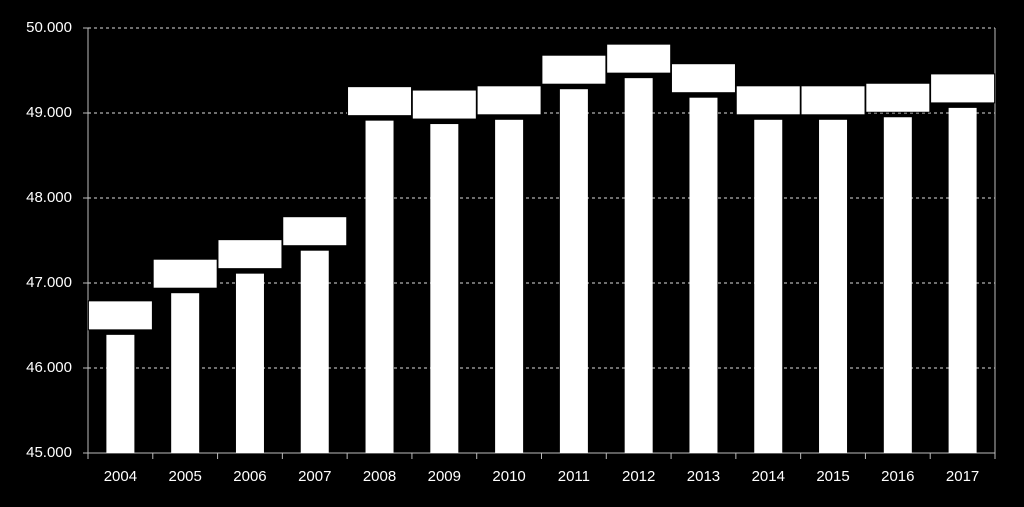 The image size is (1024, 507). Describe the element at coordinates (49, 367) in the screenshot. I see `y-tick-label: 46.000` at that location.